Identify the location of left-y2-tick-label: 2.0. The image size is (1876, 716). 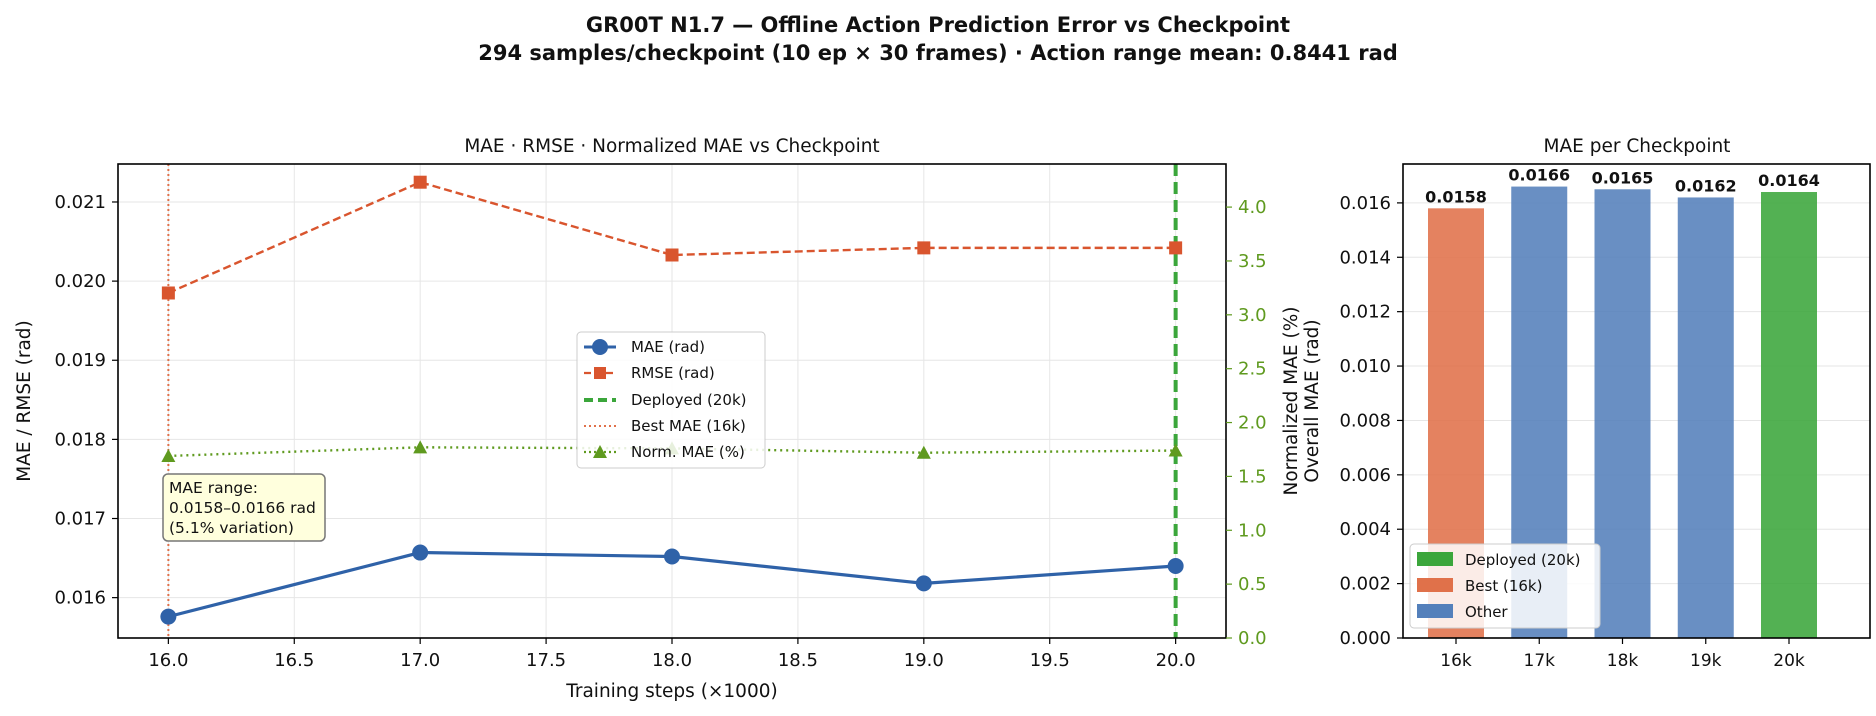
(1252, 423).